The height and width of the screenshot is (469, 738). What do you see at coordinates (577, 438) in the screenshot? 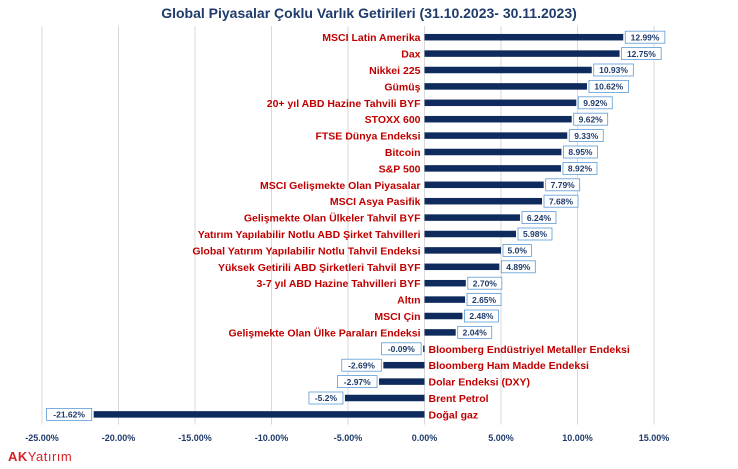
I see `x-tick-label: 10.00%` at bounding box center [577, 438].